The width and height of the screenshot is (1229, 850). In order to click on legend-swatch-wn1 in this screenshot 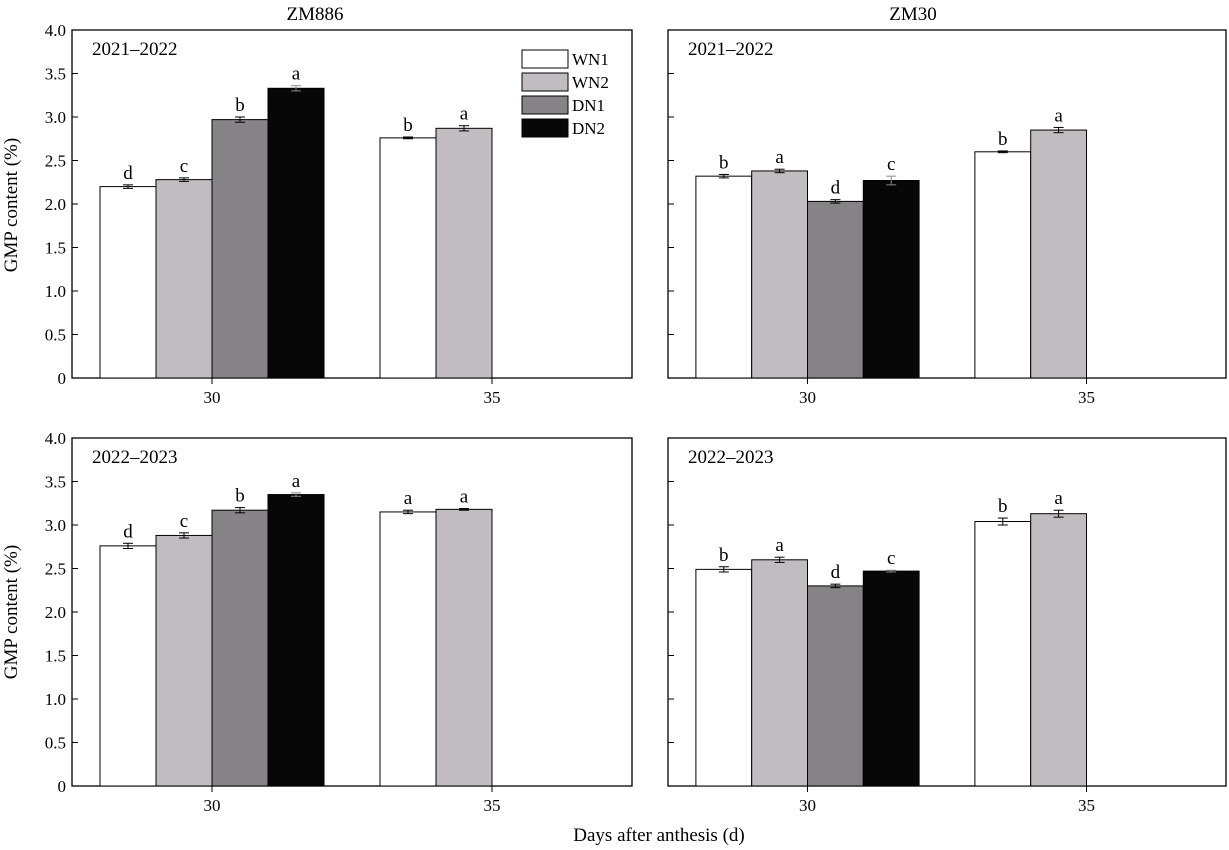, I will do `click(545, 59)`.